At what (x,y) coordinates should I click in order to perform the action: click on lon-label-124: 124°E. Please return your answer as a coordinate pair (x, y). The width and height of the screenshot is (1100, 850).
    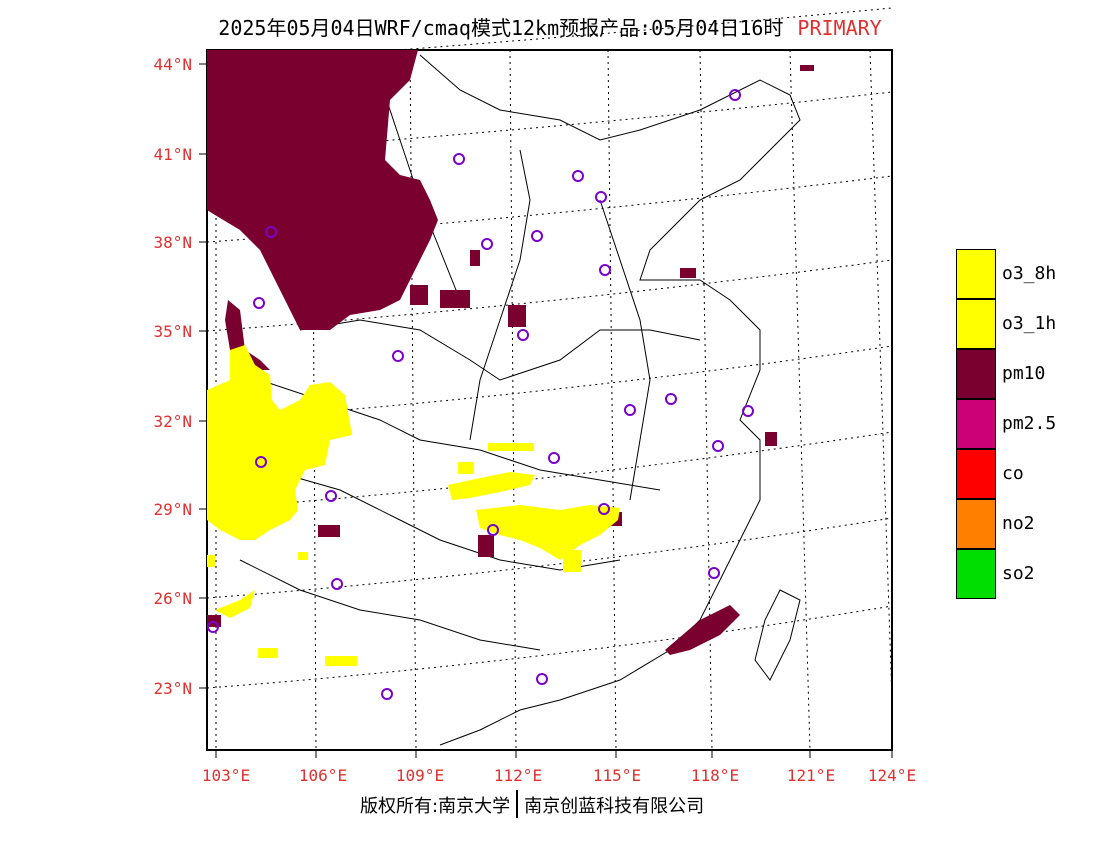
    Looking at the image, I should click on (892, 775).